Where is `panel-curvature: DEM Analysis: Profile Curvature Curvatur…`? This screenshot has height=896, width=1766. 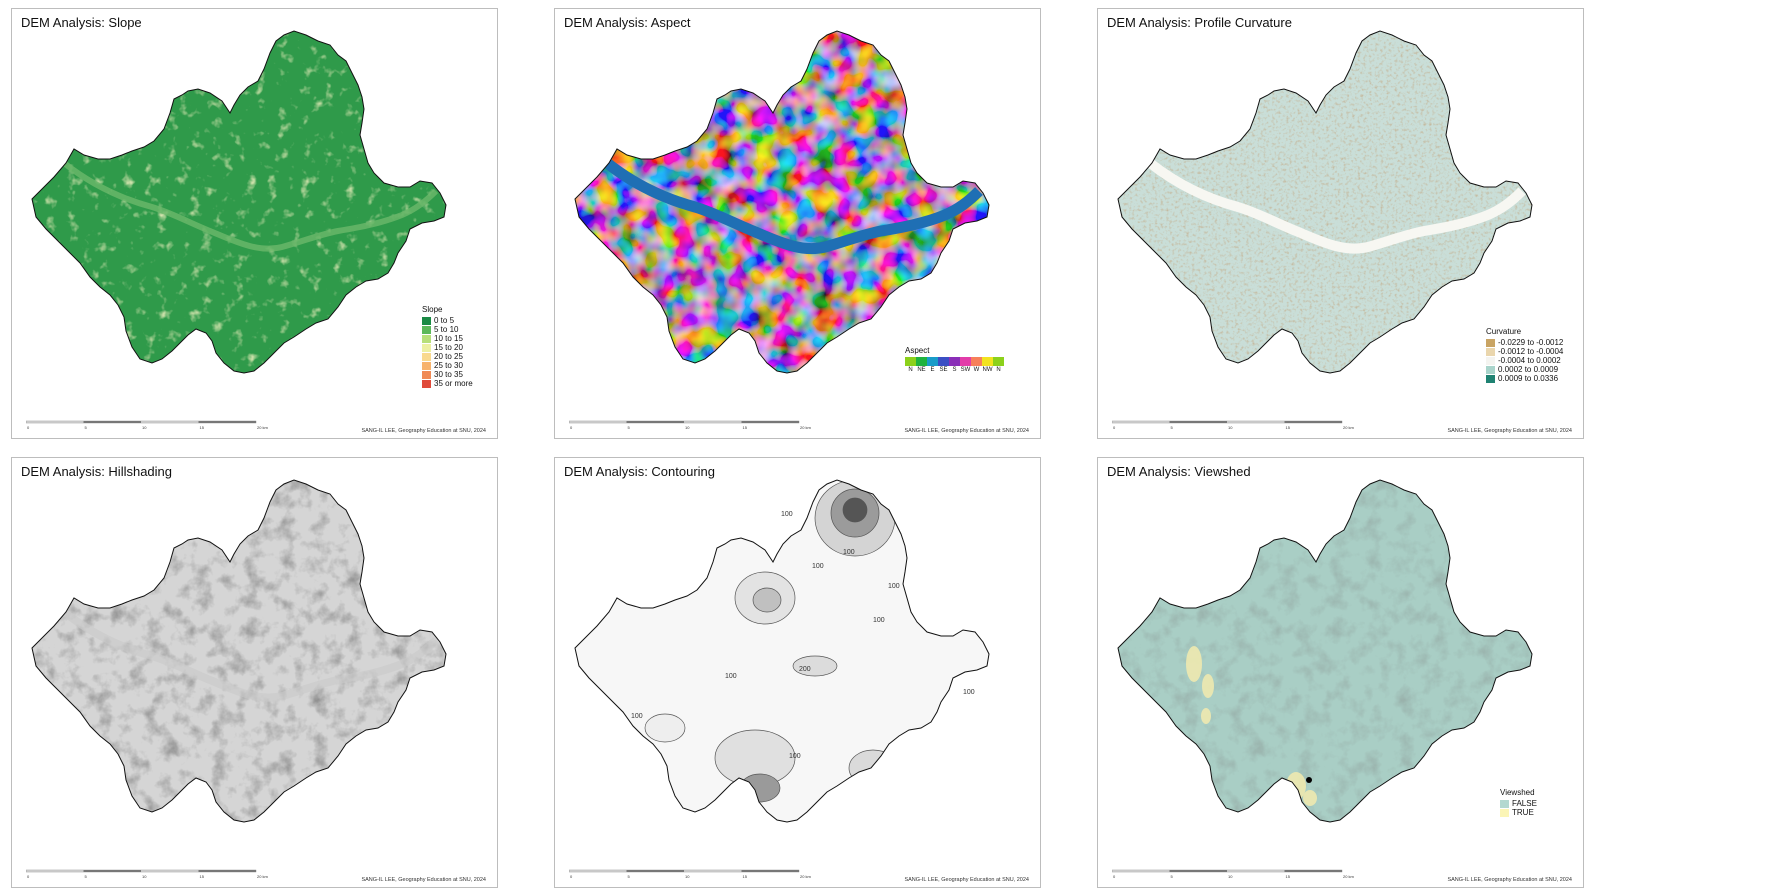 panel-curvature: DEM Analysis: Profile Curvature Curvatur… is located at coordinates (1340, 223).